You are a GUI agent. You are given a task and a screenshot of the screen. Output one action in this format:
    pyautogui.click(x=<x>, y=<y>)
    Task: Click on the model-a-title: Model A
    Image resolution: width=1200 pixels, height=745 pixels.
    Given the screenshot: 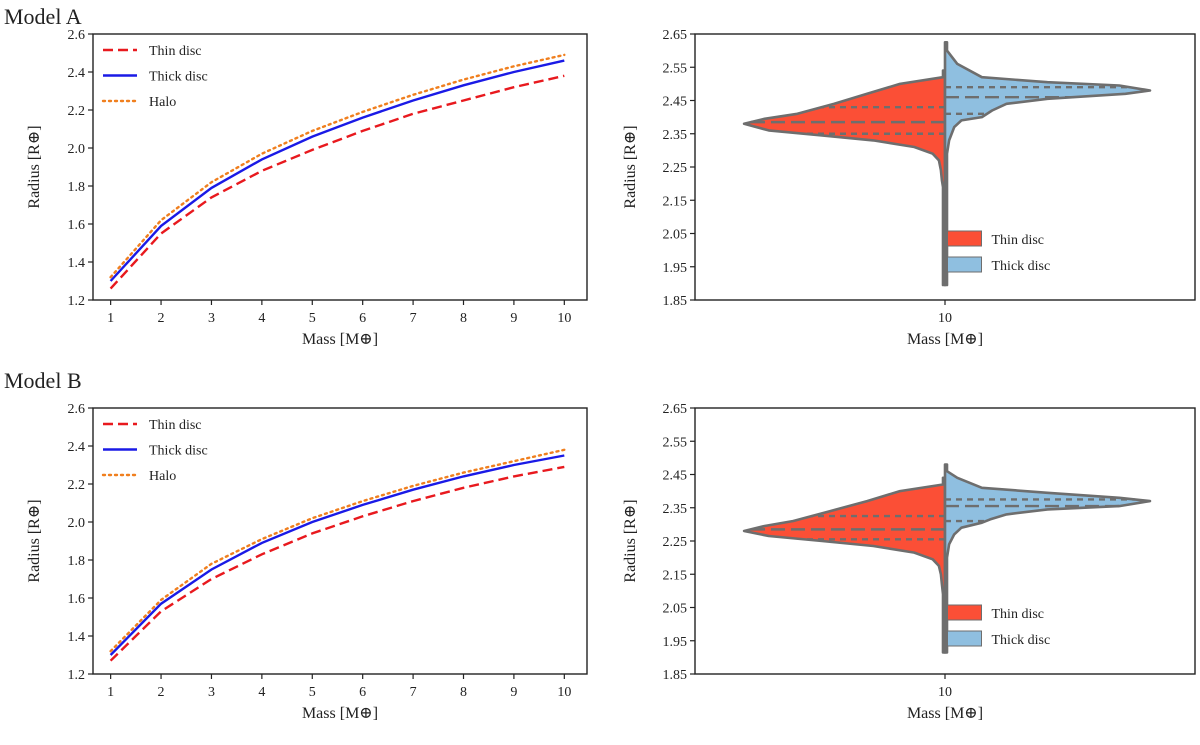 What is the action you would take?
    pyautogui.click(x=43, y=16)
    